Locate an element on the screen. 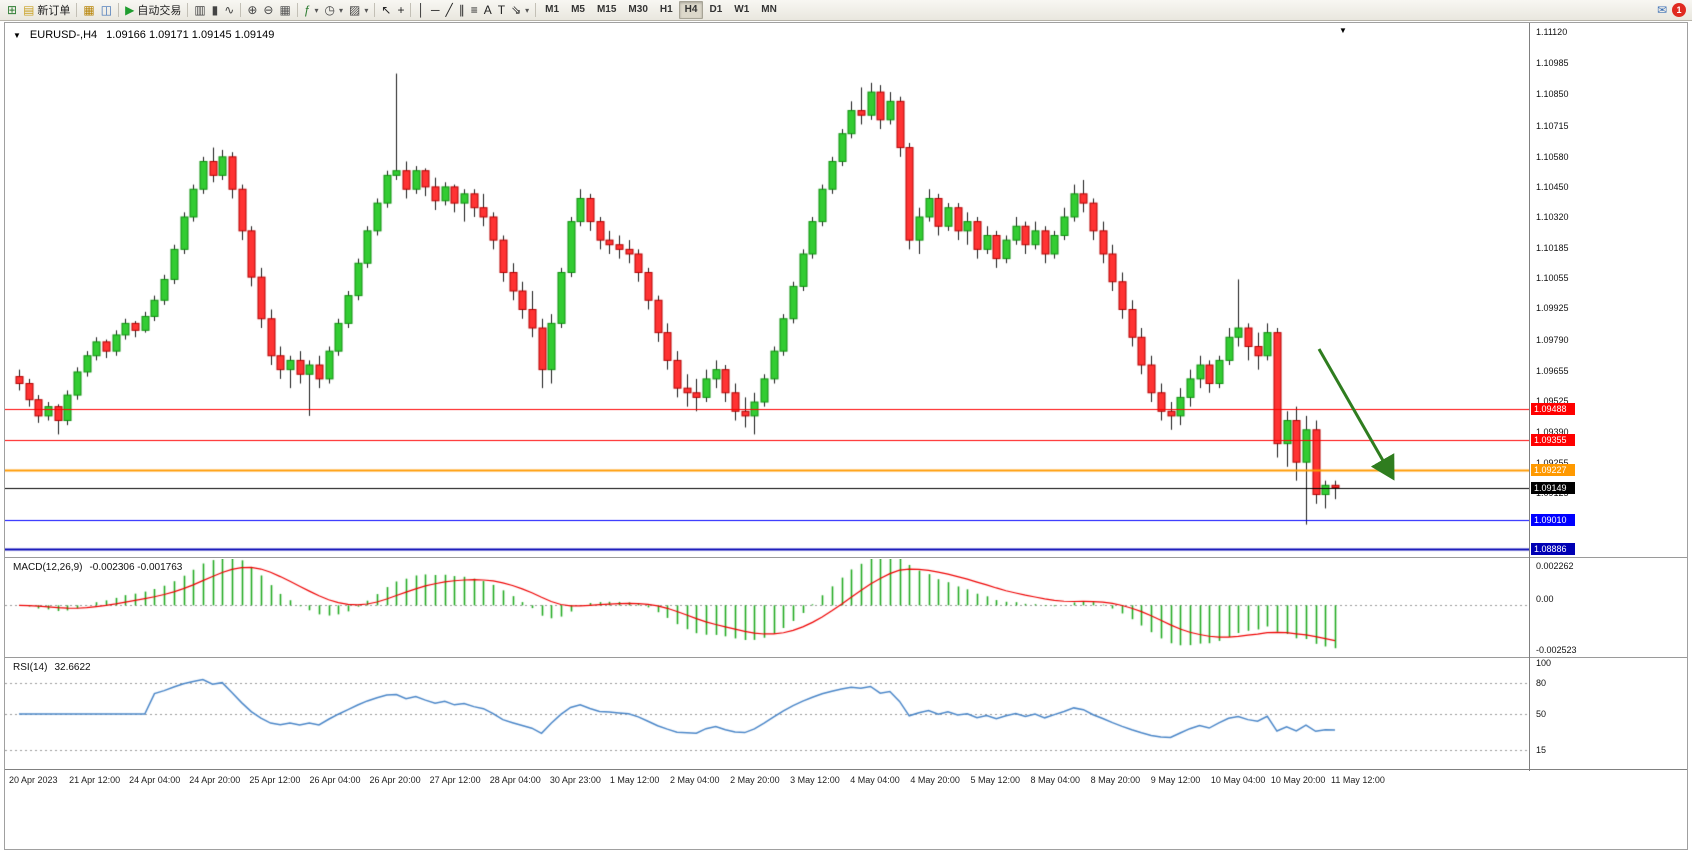  macd-canvas is located at coordinates (767, 608).